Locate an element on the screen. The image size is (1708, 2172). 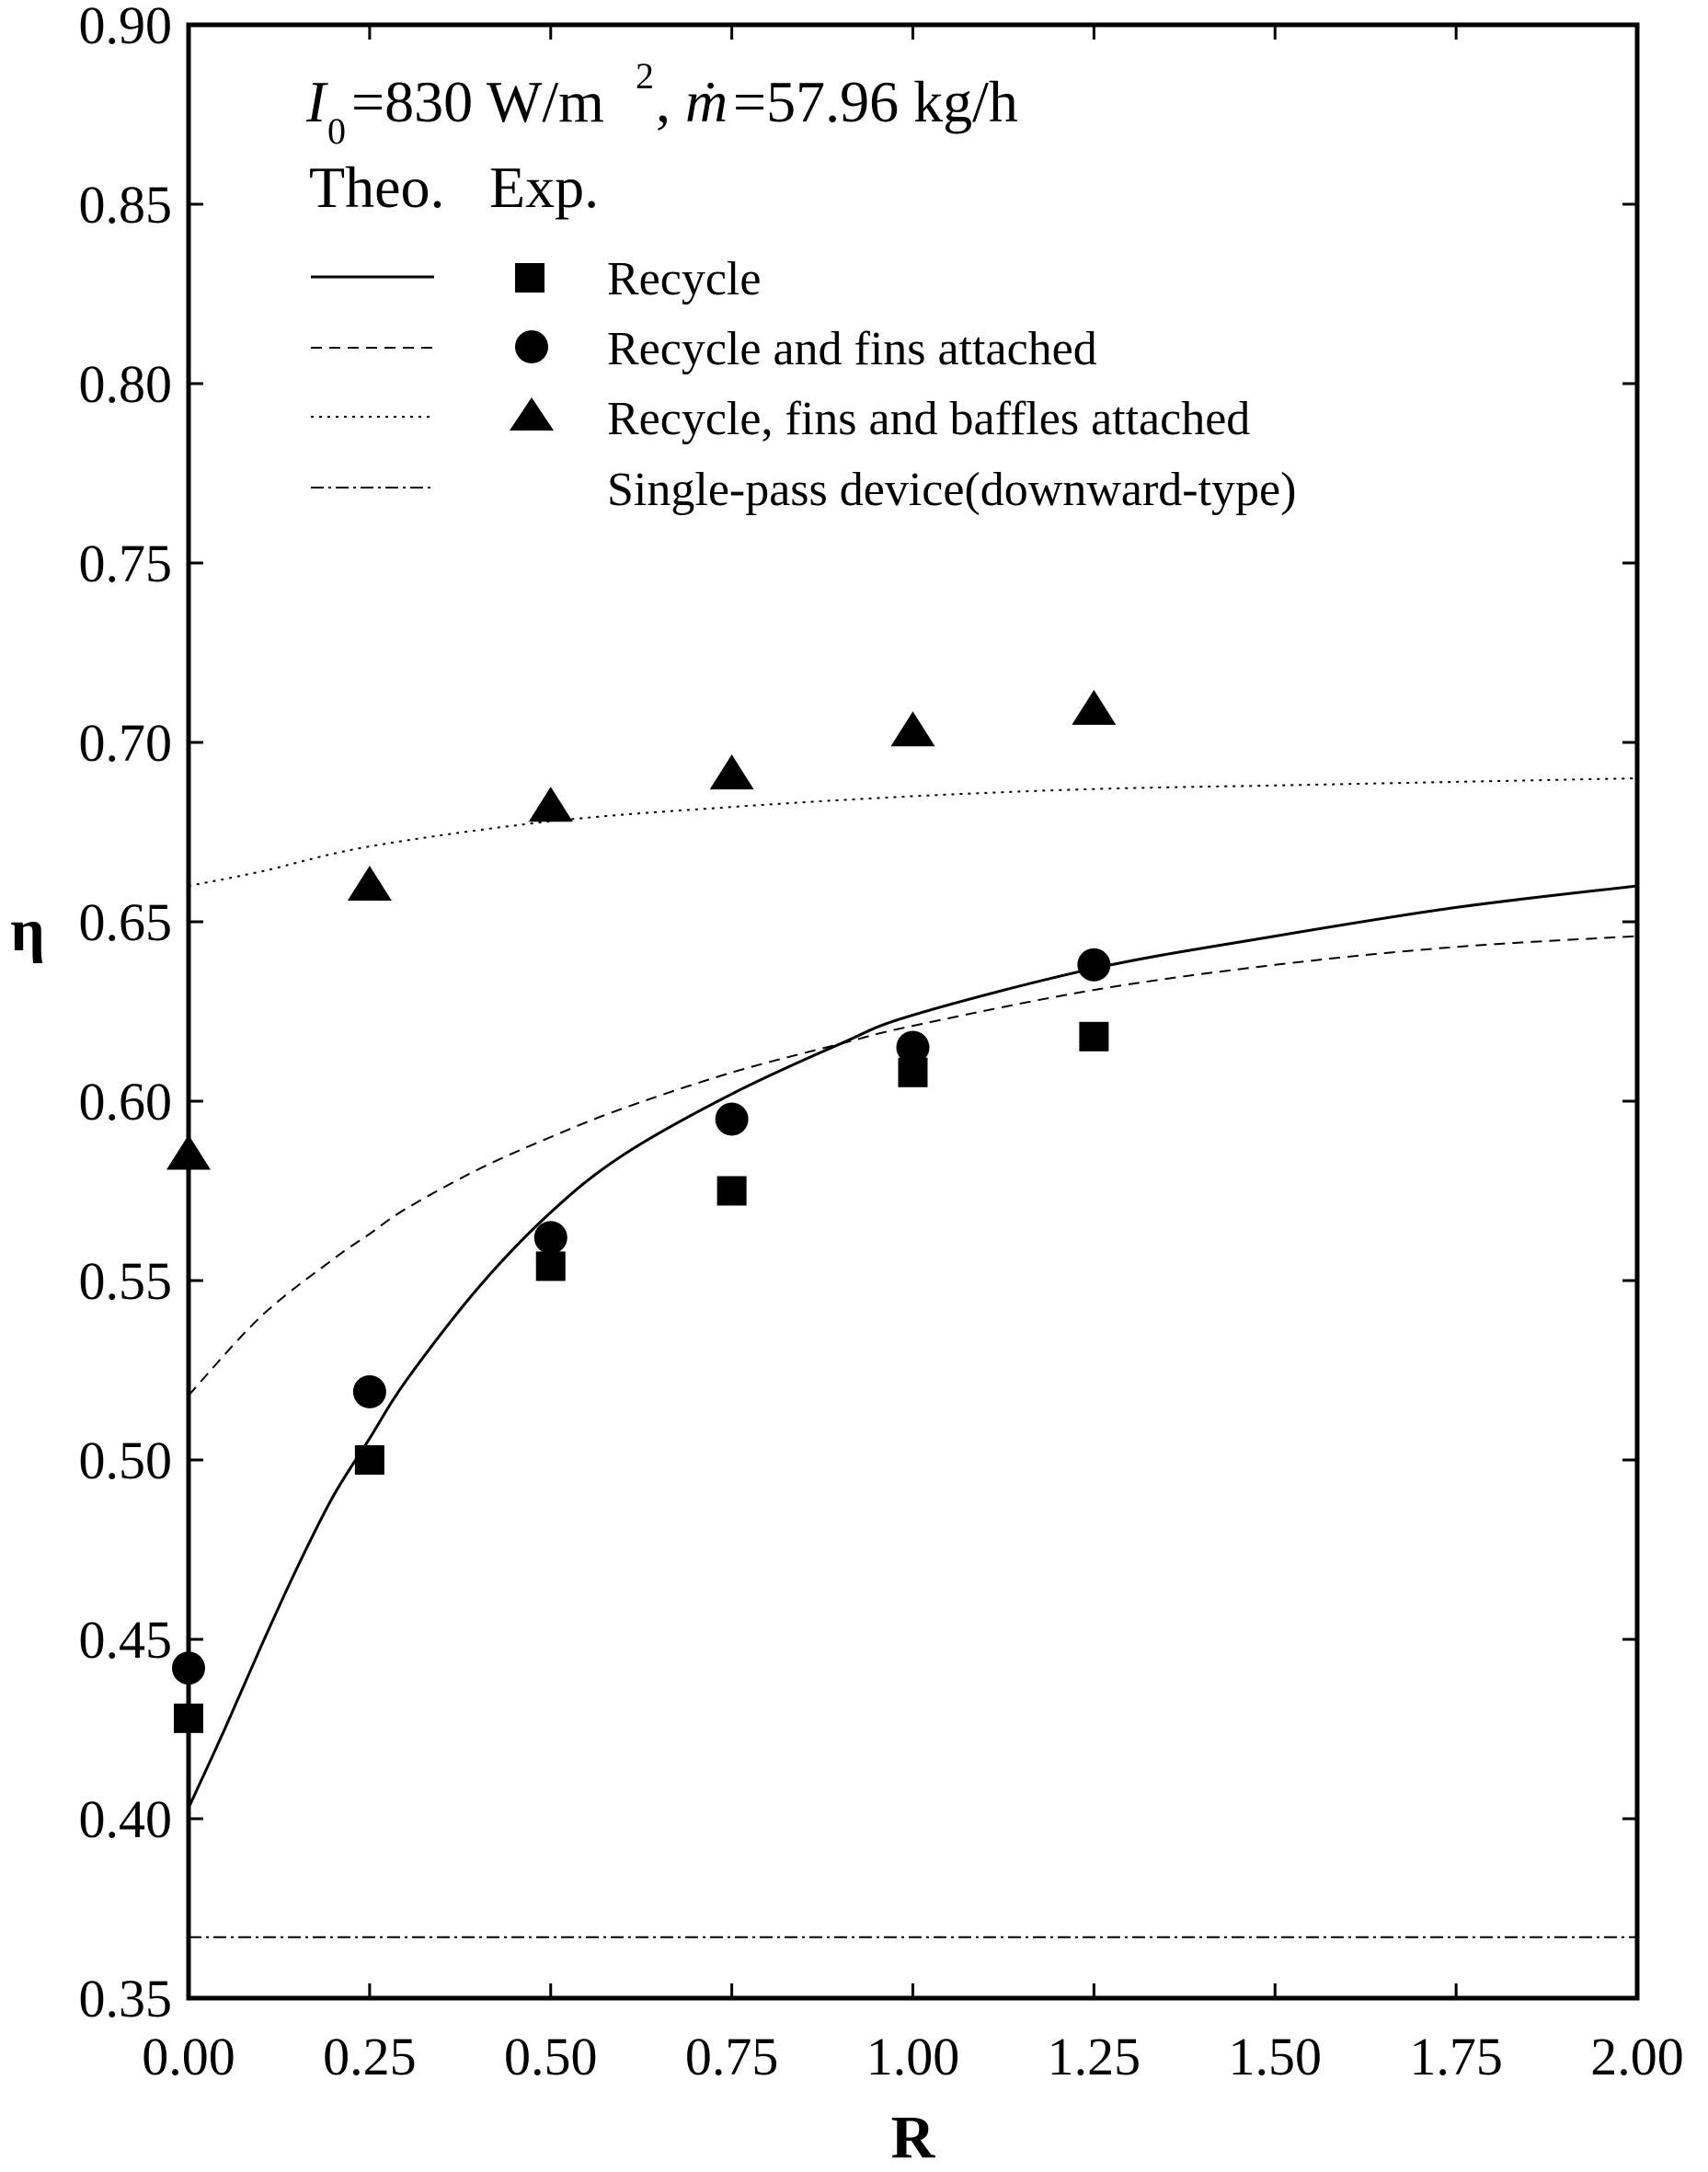
x-axis-title: R is located at coordinates (913, 2137).